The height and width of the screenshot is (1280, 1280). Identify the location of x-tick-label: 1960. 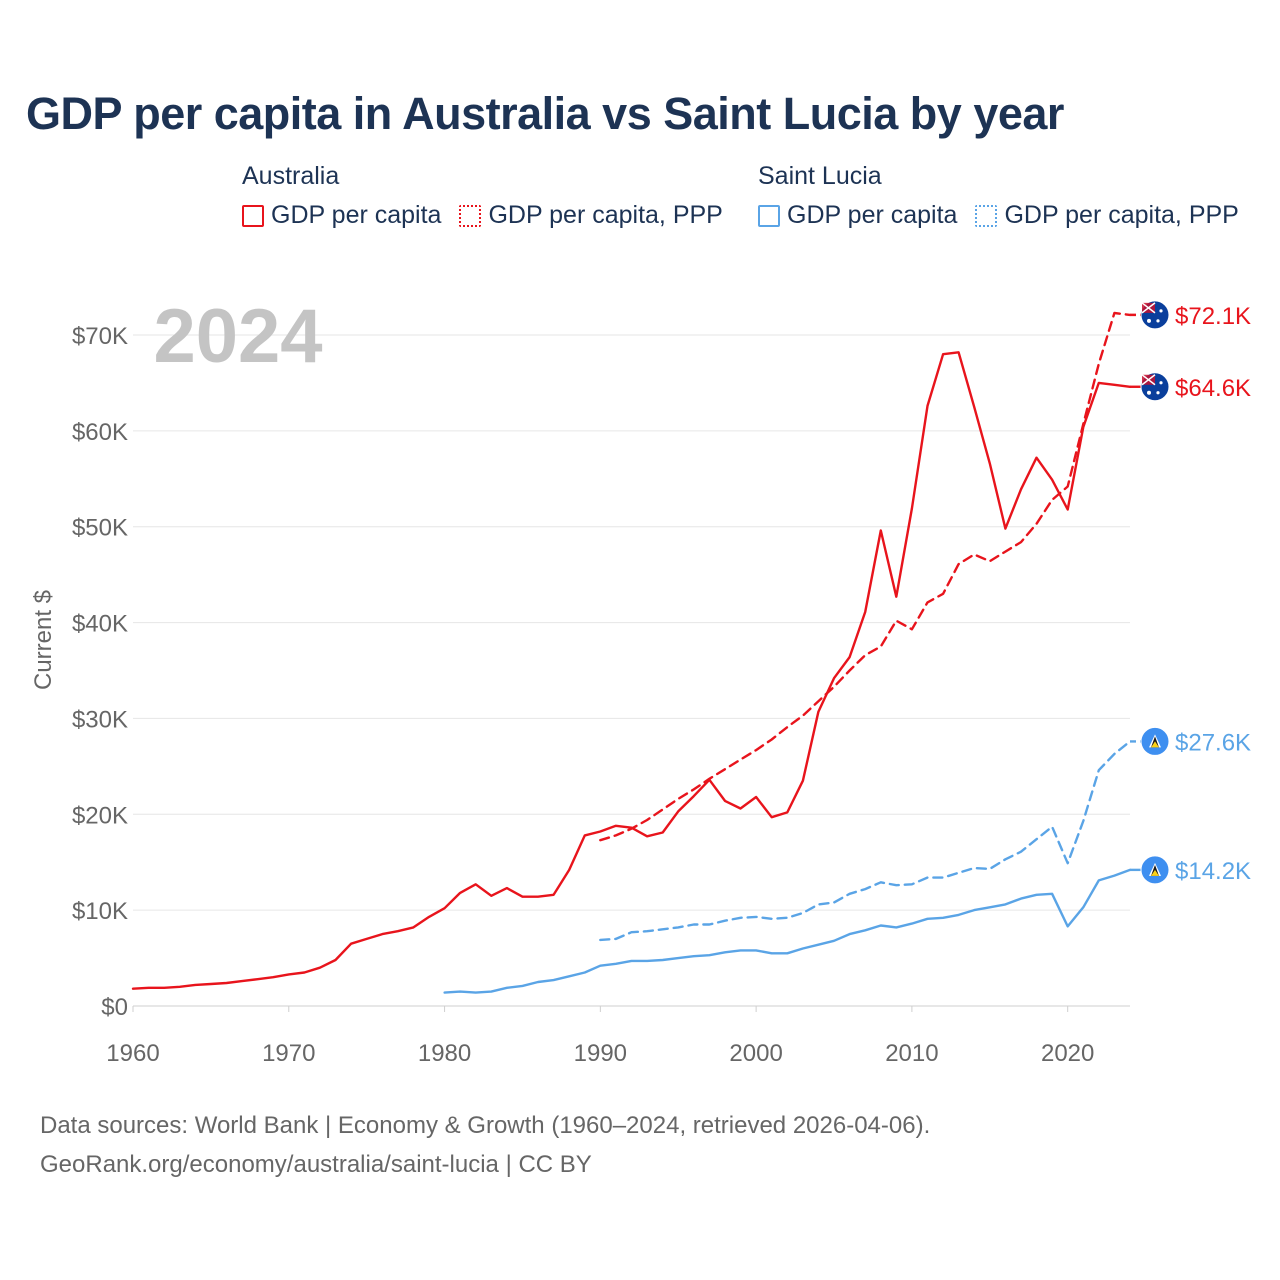
(132, 1053).